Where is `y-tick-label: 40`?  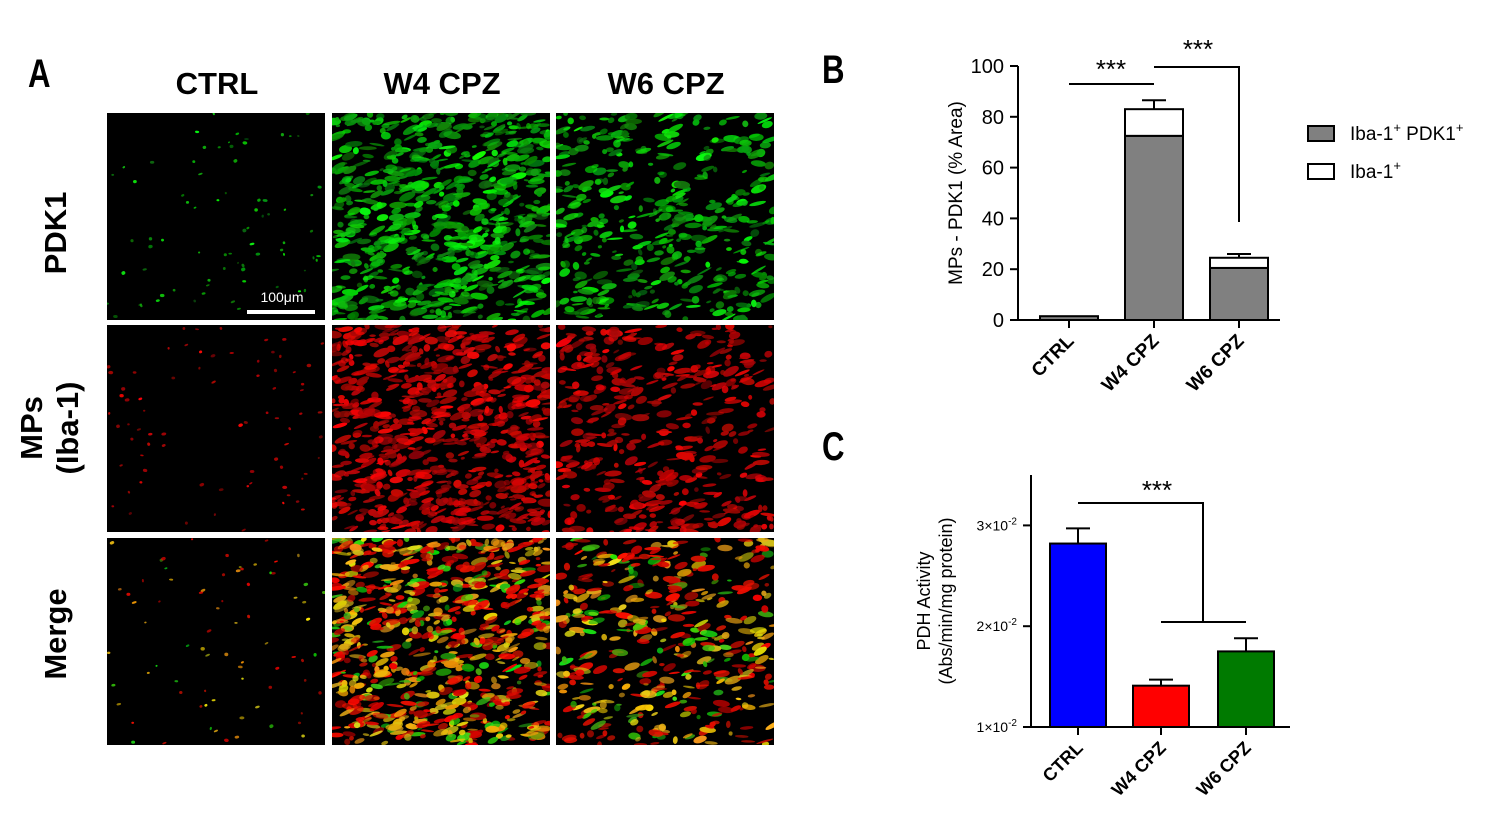
y-tick-label: 40 is located at coordinates (993, 219).